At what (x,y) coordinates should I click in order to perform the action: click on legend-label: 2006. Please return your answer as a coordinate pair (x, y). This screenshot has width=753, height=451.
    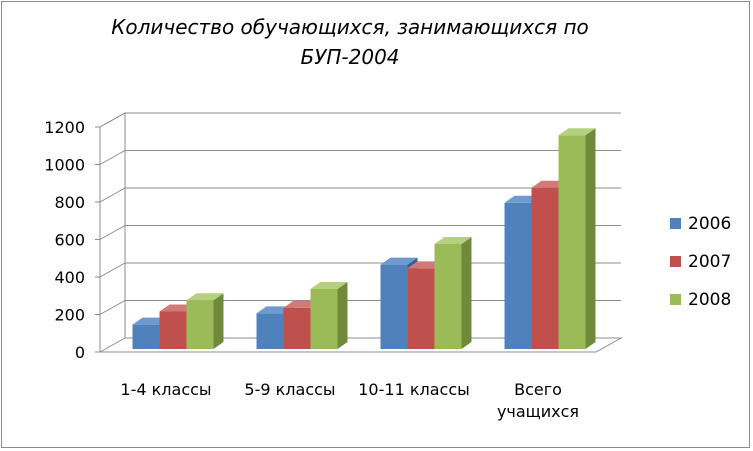
    Looking at the image, I should click on (709, 224).